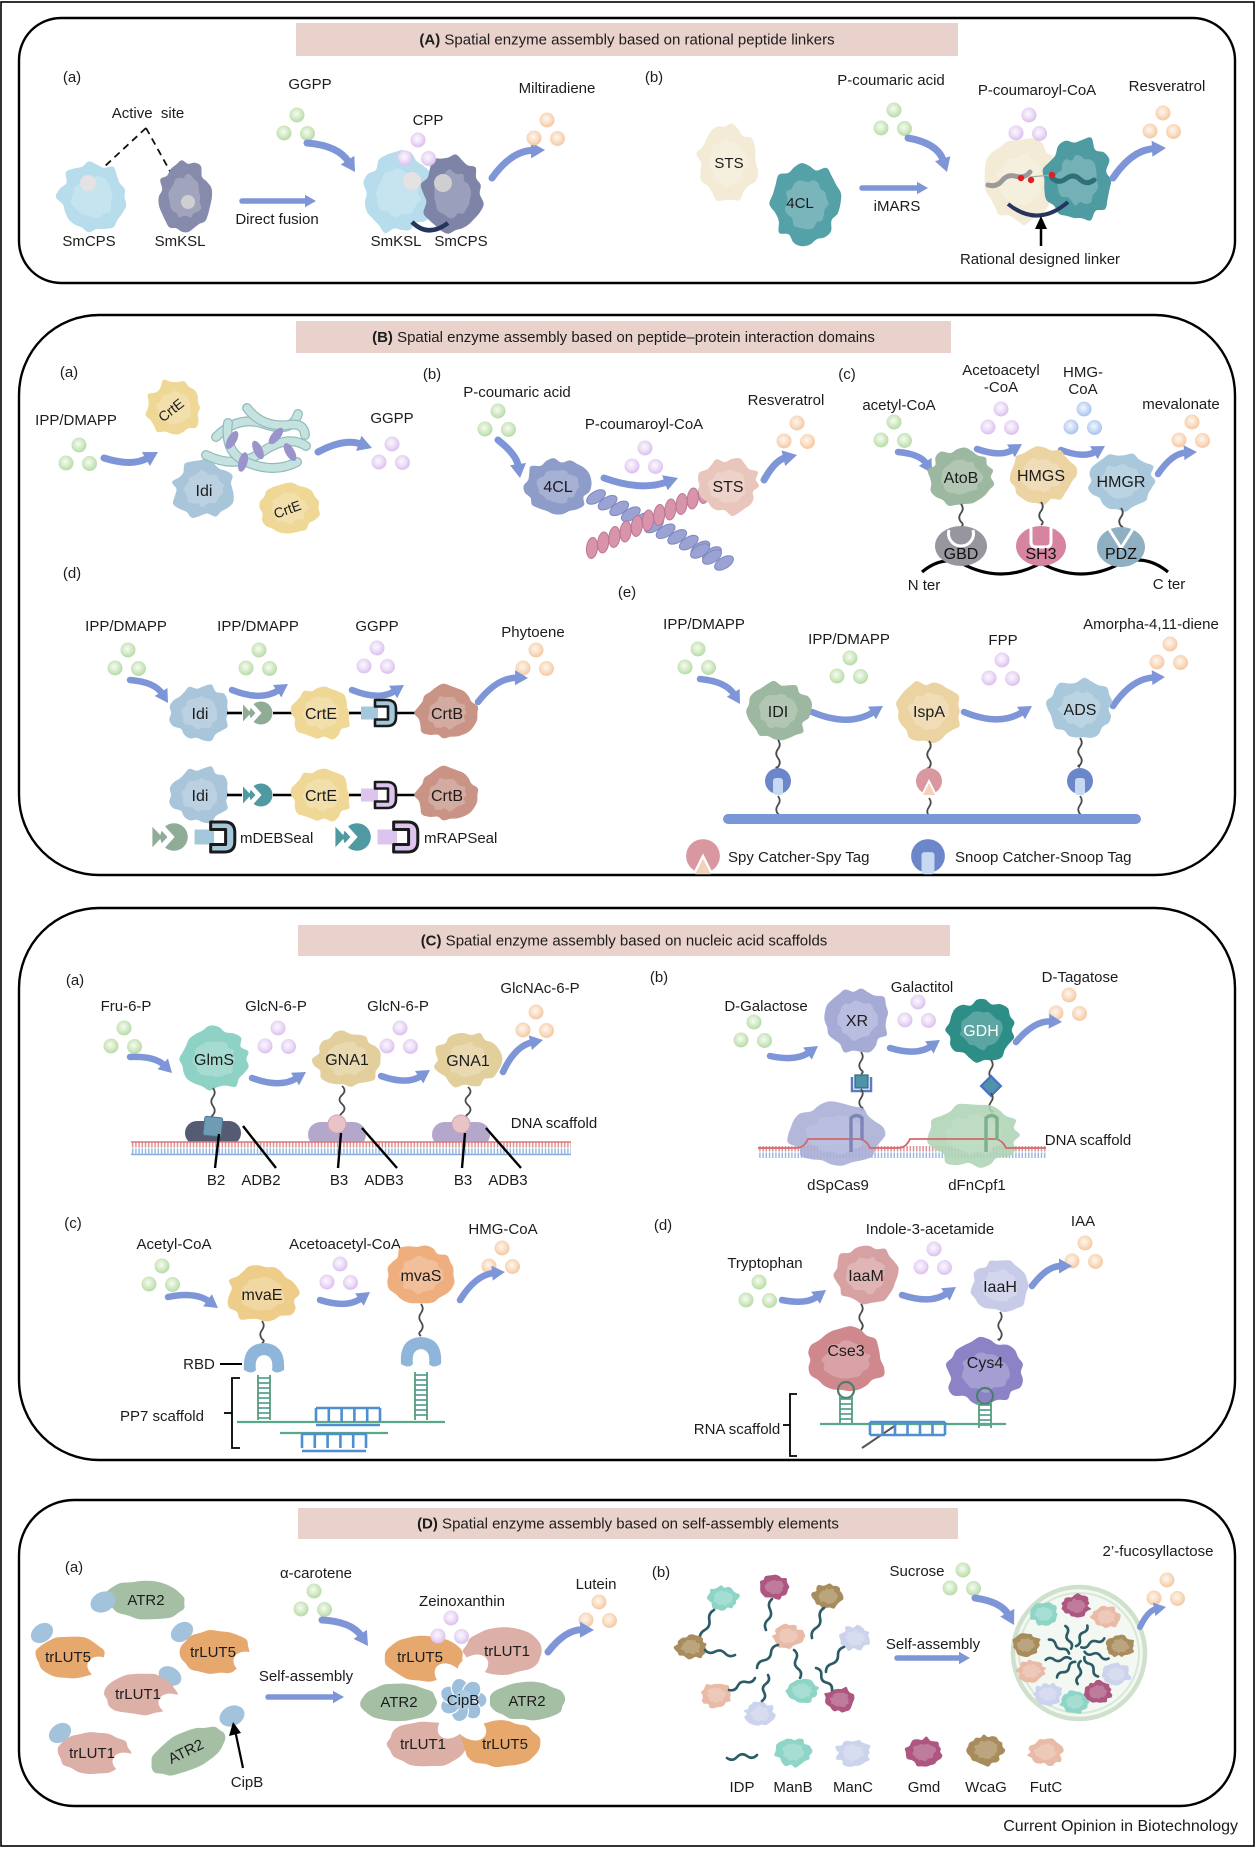  Describe the element at coordinates (1080, 710) in the screenshot. I see `svg-text: ADS` at that location.